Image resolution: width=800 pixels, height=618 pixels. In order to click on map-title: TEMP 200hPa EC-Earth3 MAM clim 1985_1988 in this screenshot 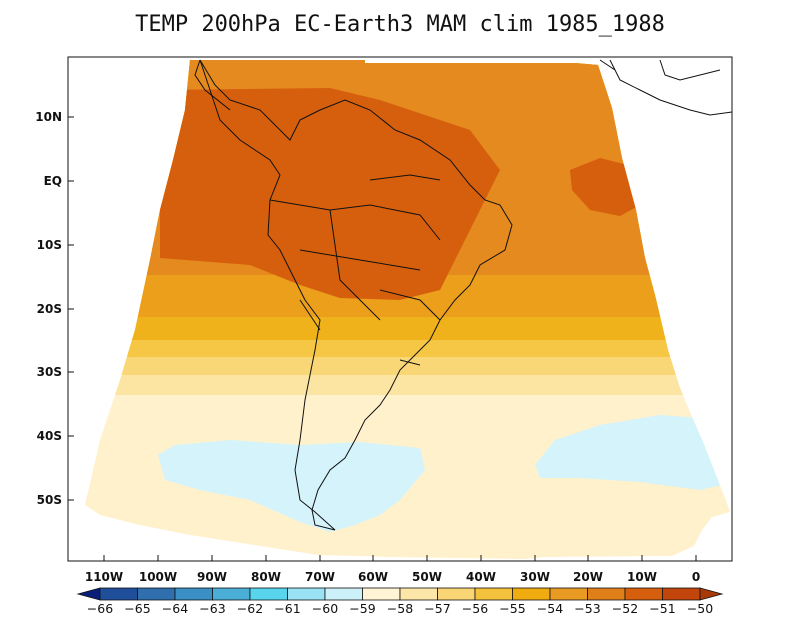, I will do `click(400, 24)`.